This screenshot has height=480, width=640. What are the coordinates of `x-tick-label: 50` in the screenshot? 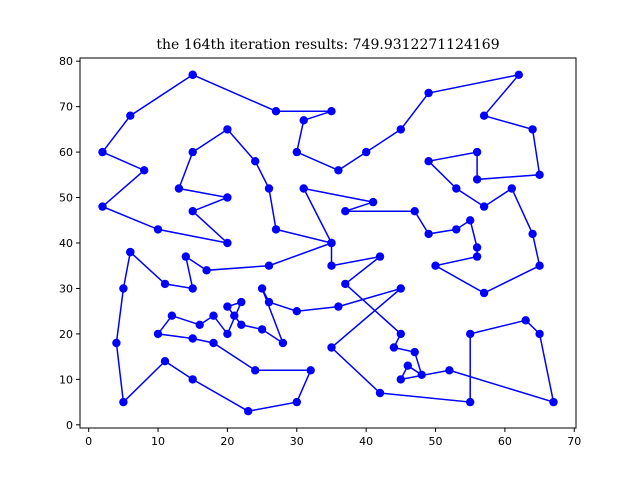 It's located at (436, 441).